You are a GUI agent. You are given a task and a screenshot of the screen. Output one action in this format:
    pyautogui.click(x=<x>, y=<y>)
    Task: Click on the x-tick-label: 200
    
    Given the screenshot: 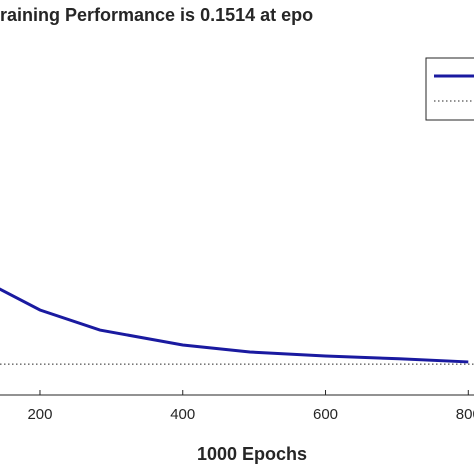 What is the action you would take?
    pyautogui.click(x=39, y=414)
    